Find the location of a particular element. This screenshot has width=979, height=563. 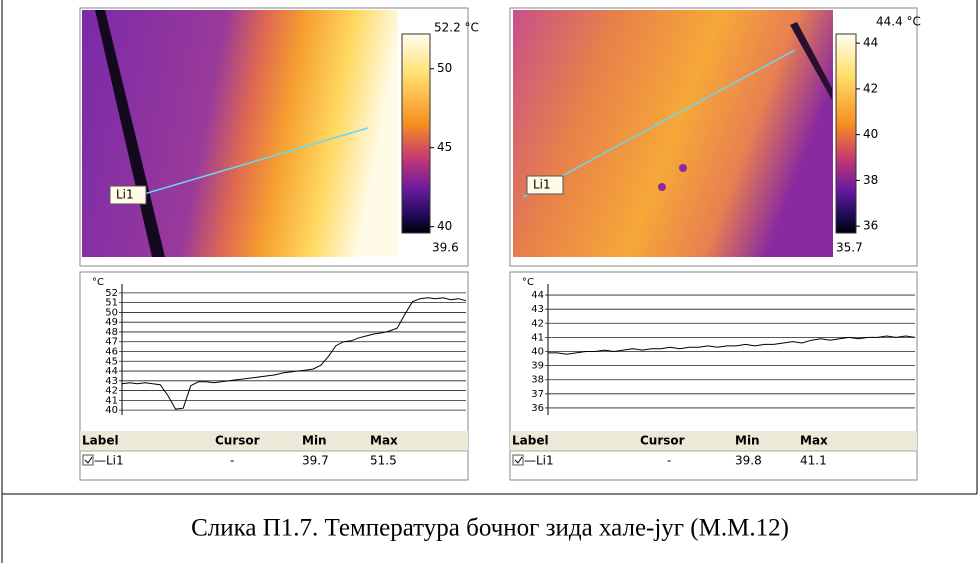

y-tick-label: 47 is located at coordinates (111, 342).